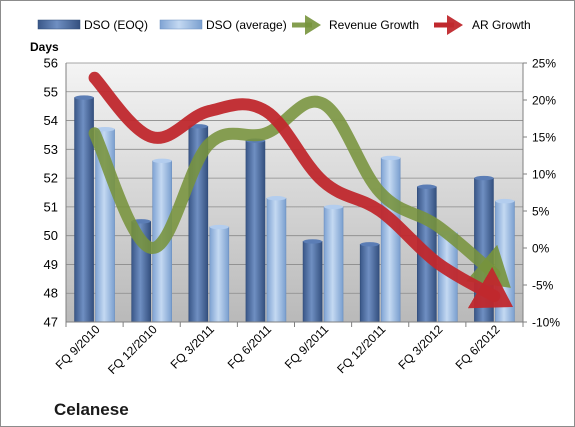  Describe the element at coordinates (478, 347) in the screenshot. I see `x-tick-label: FQ 6/2012` at that location.